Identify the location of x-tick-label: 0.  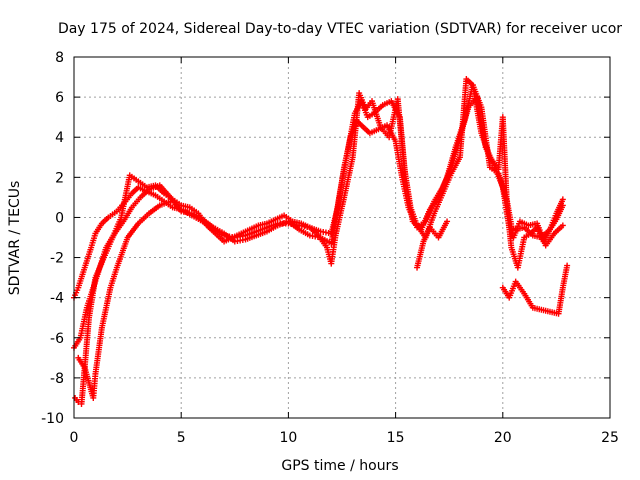
(74, 438).